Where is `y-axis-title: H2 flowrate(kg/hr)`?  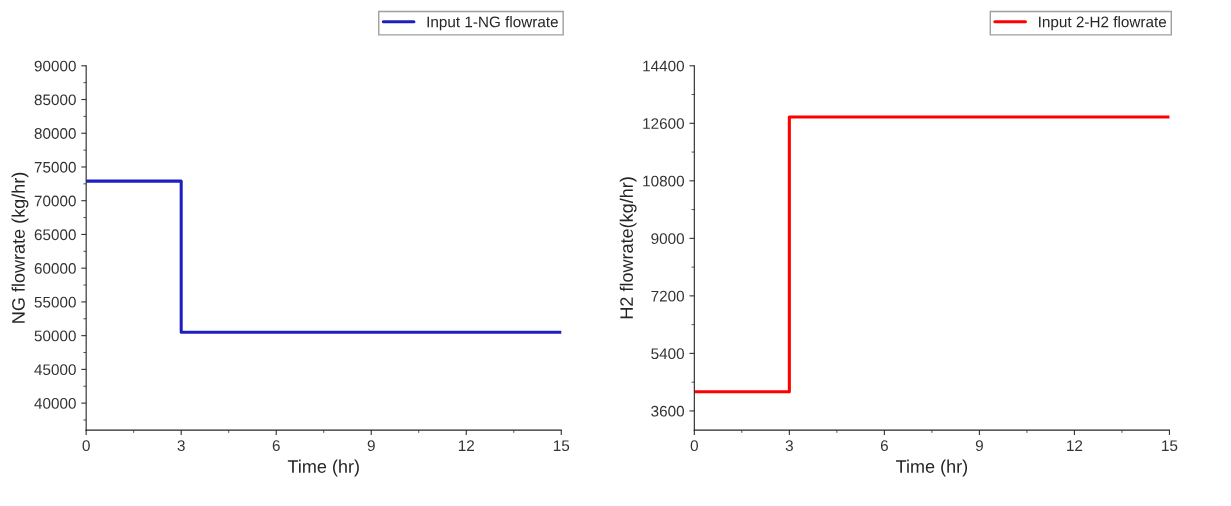
y-axis-title: H2 flowrate(kg/hr) is located at coordinates (628, 248).